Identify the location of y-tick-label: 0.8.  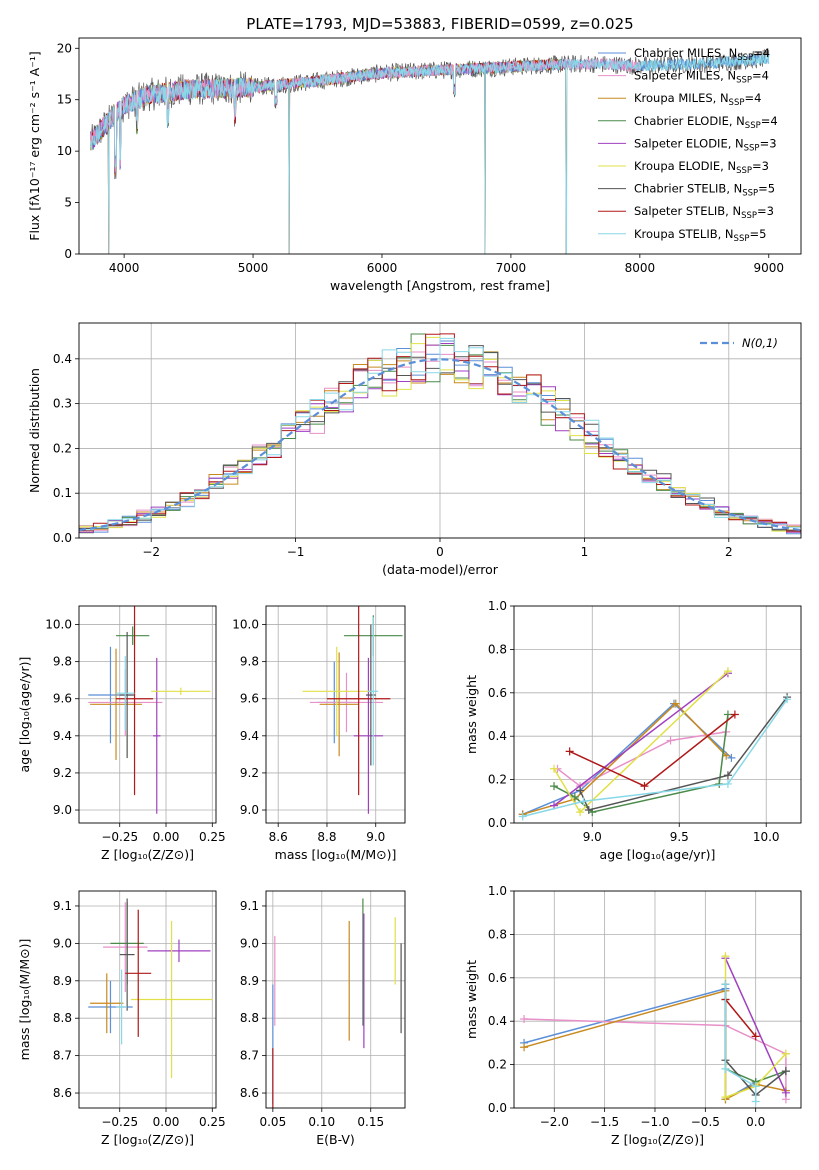
(497, 934).